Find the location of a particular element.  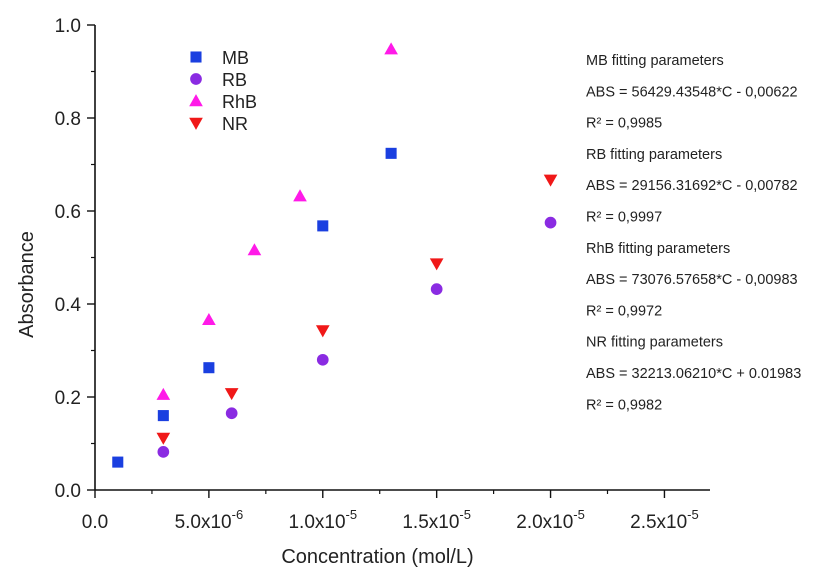

legend-marker-nr is located at coordinates (196, 123).